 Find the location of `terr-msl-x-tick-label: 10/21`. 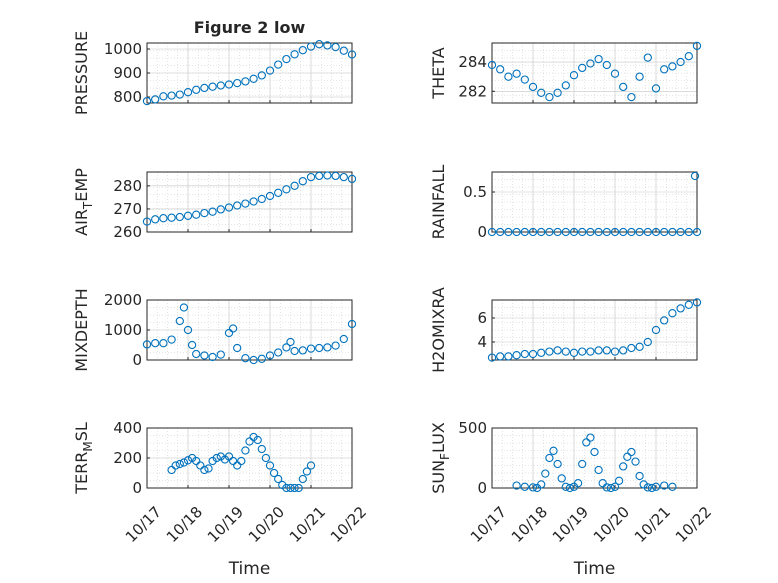

terr-msl-x-tick-label: 10/21 is located at coordinates (307, 524).